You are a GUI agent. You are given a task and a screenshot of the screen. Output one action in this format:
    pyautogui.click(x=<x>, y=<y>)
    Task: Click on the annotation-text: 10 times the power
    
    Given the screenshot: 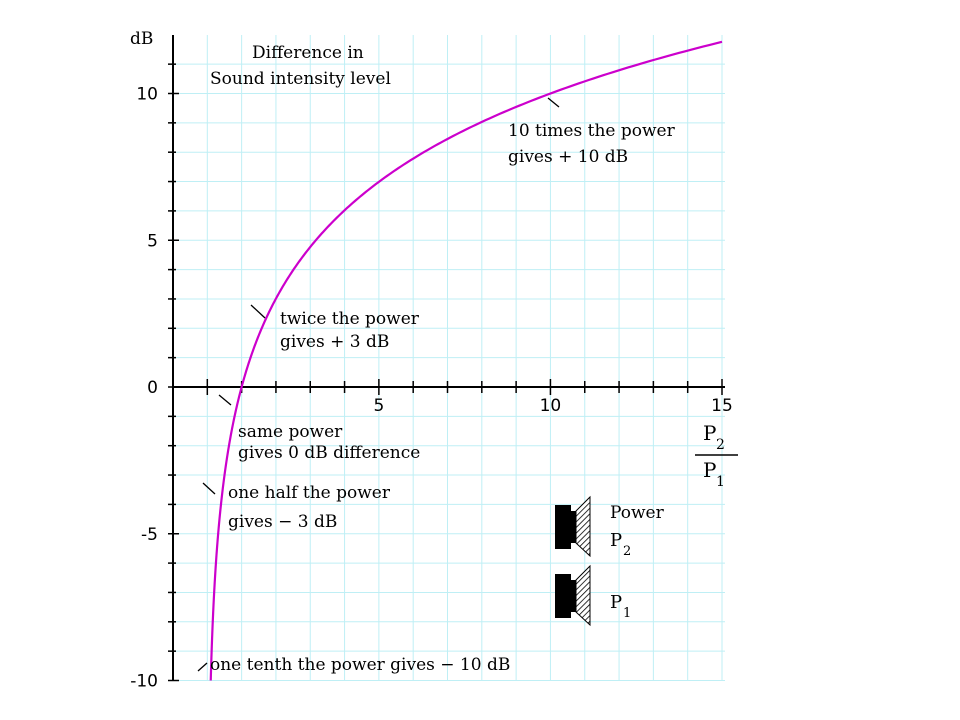 What is the action you would take?
    pyautogui.click(x=592, y=131)
    